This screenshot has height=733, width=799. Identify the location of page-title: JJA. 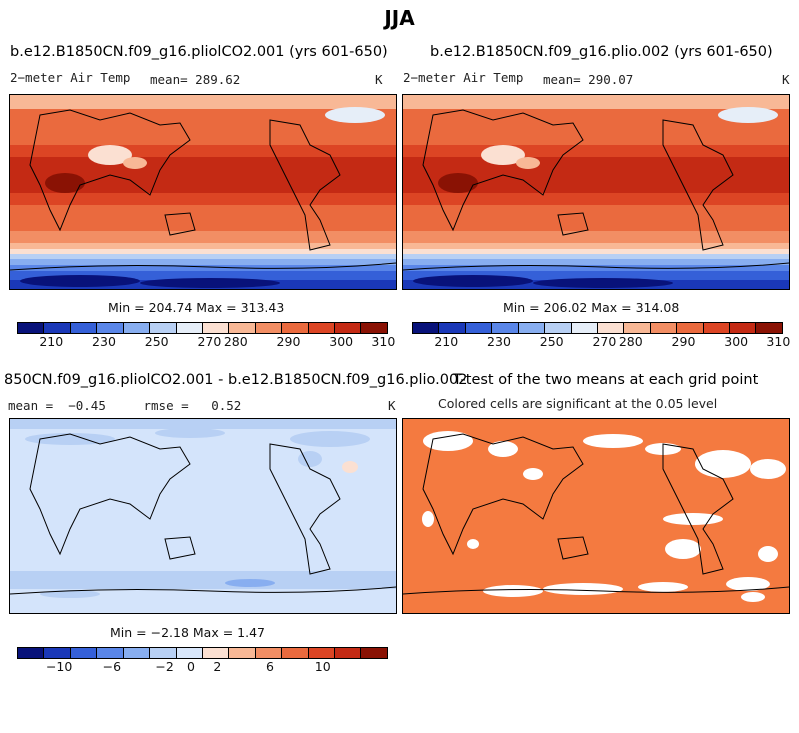
(399, 18).